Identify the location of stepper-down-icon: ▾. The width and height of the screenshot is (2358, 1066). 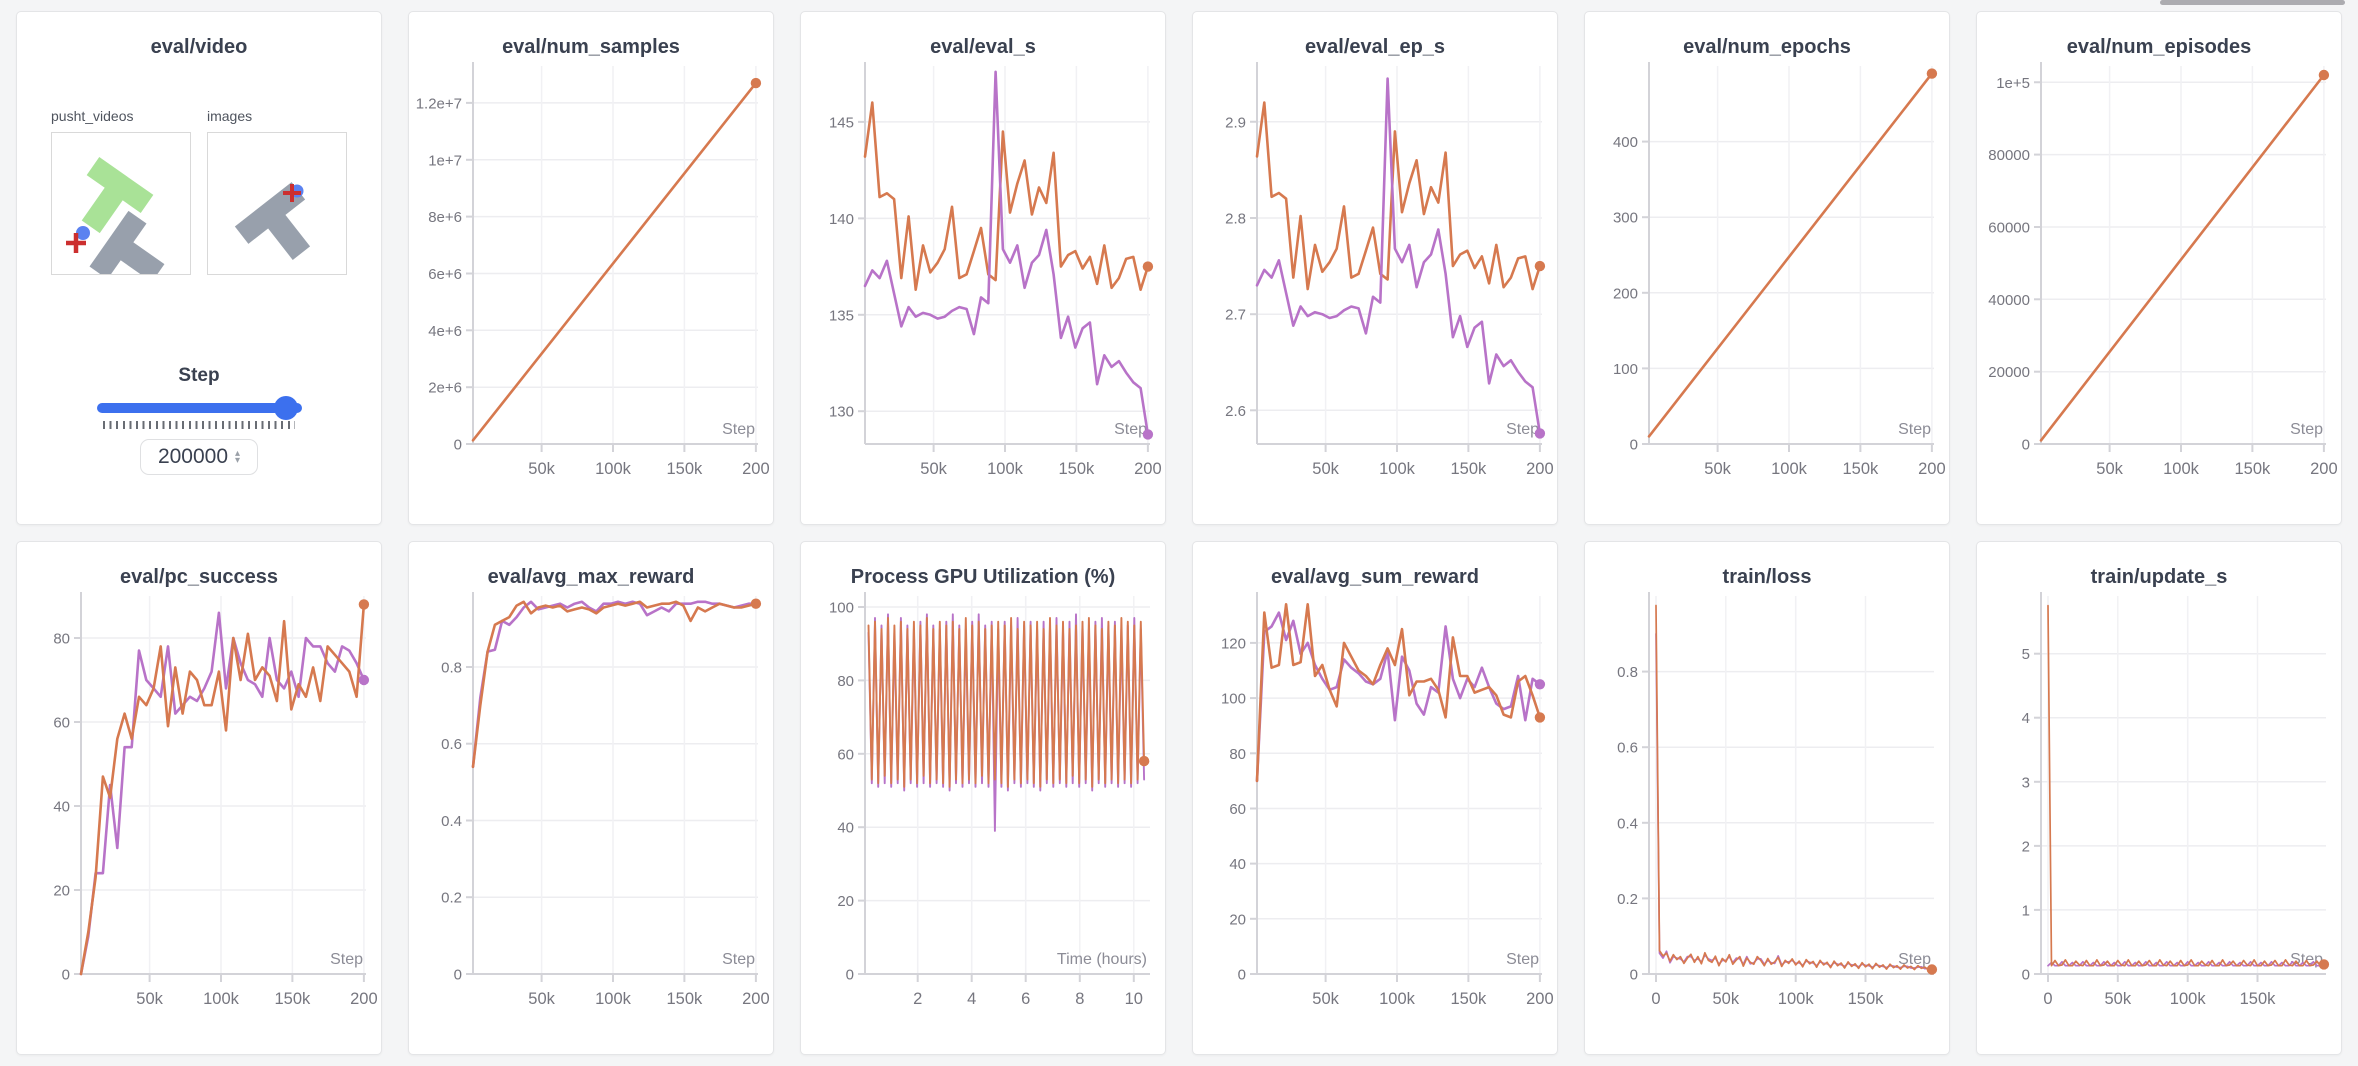
(238, 460).